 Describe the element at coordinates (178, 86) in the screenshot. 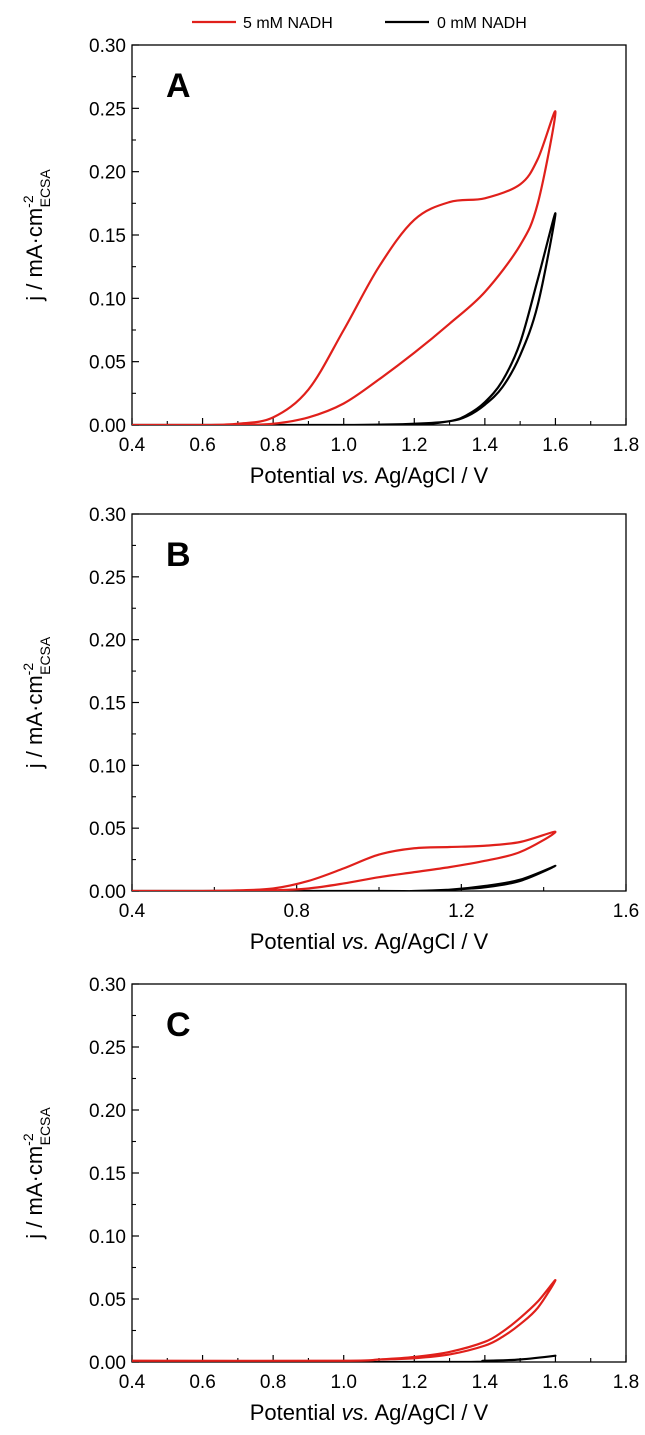

I see `panel-letter: A` at that location.